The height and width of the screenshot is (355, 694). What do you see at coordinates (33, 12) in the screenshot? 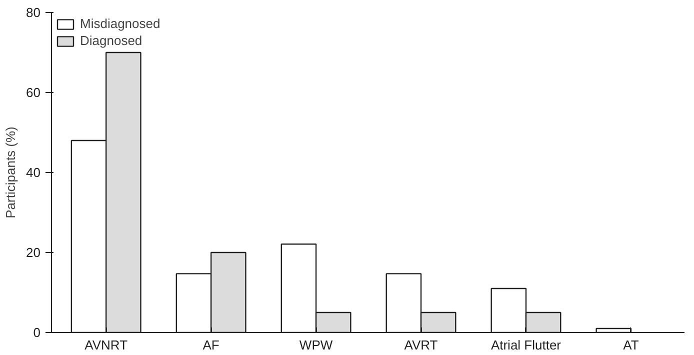
I see `y-tick-label: 80` at bounding box center [33, 12].